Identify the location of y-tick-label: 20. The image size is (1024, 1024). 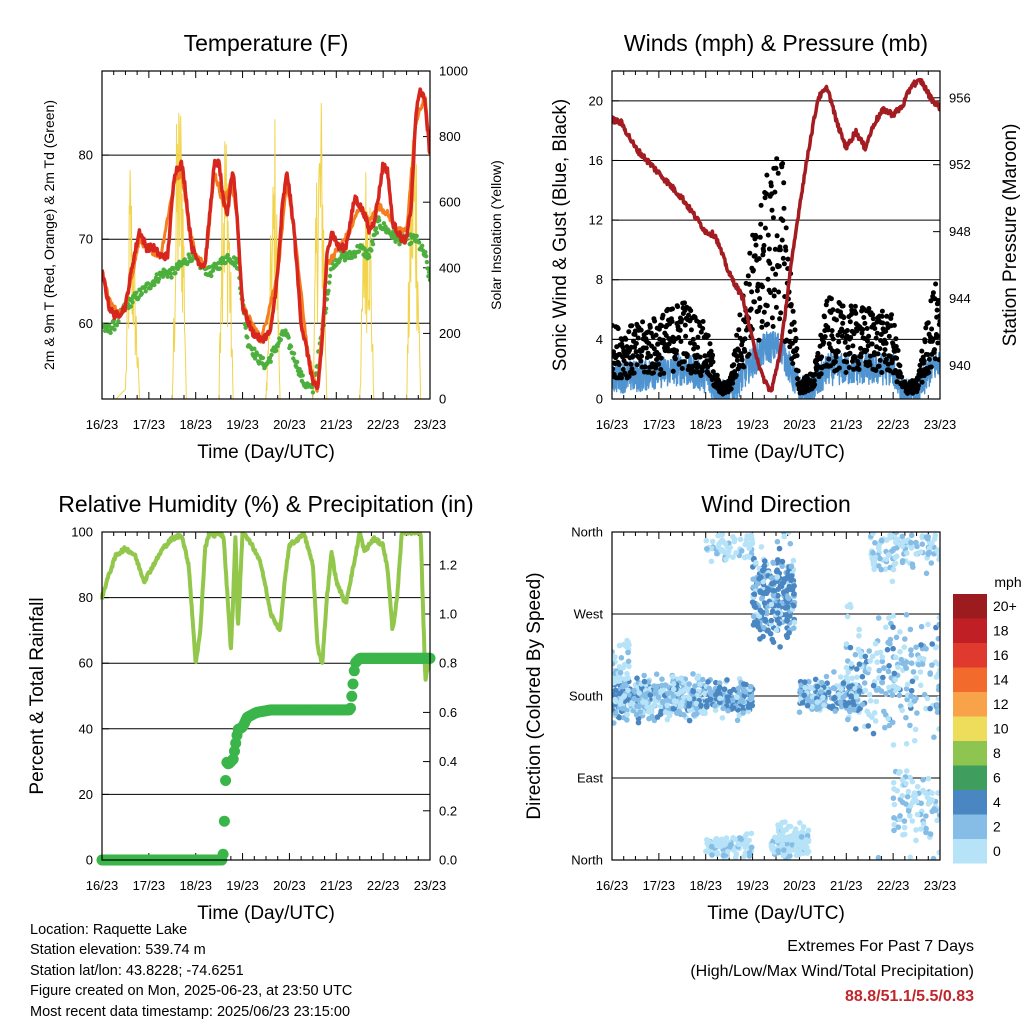
(86, 794).